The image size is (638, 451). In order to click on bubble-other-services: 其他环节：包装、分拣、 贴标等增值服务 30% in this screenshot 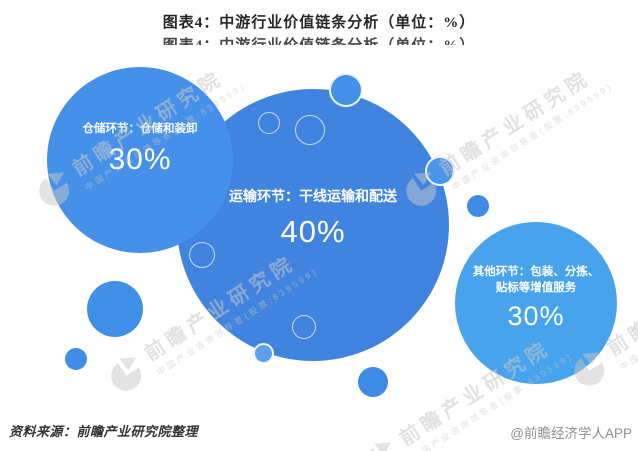, I will do `click(536, 303)`.